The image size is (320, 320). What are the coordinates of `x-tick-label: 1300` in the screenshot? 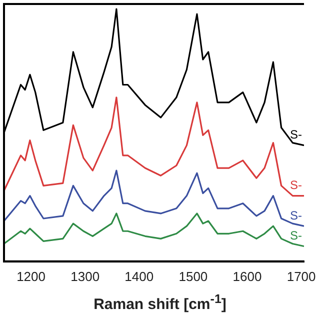 It's located at (85, 276).